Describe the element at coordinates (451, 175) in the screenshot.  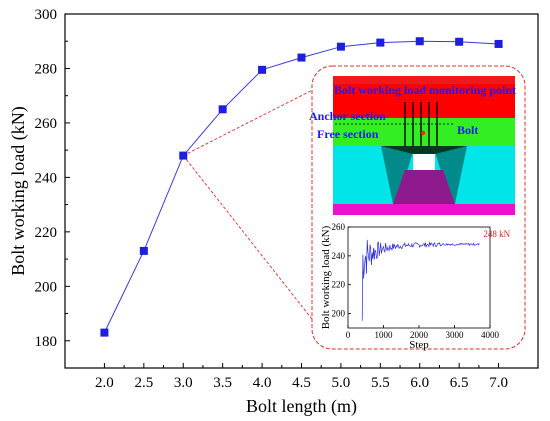
I see `right-wall` at that location.